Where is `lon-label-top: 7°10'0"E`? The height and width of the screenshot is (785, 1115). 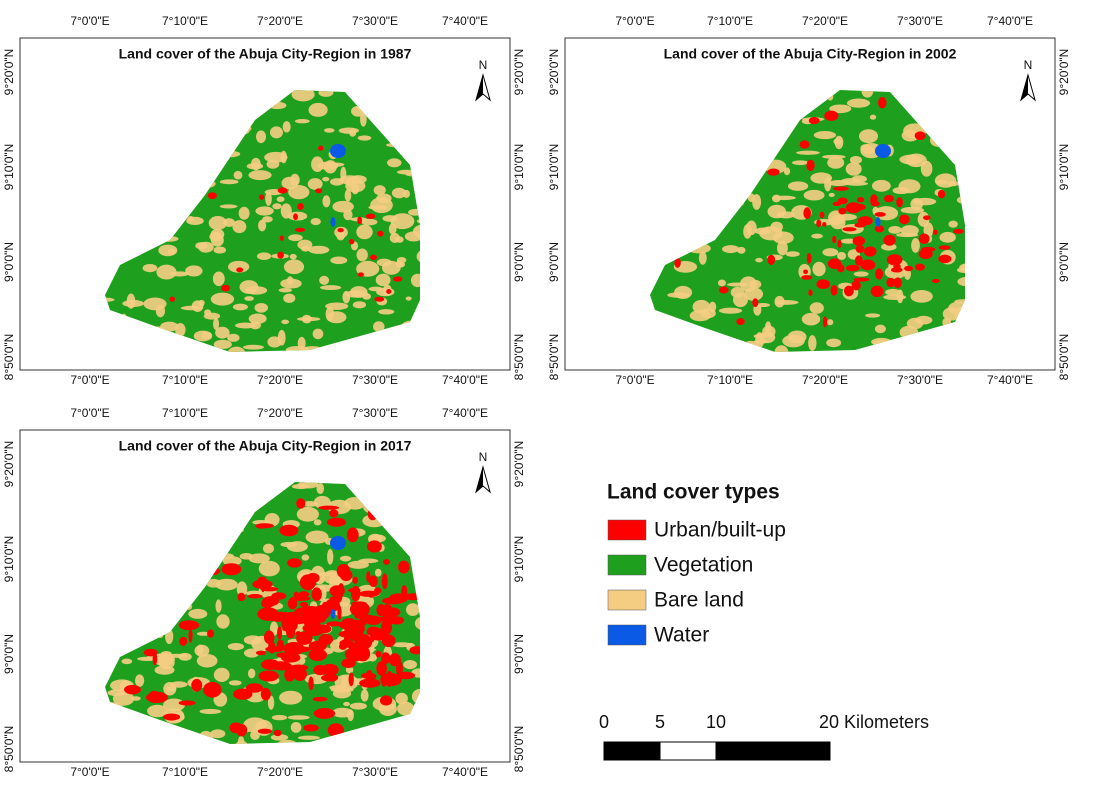 lon-label-top: 7°10'0"E is located at coordinates (185, 21).